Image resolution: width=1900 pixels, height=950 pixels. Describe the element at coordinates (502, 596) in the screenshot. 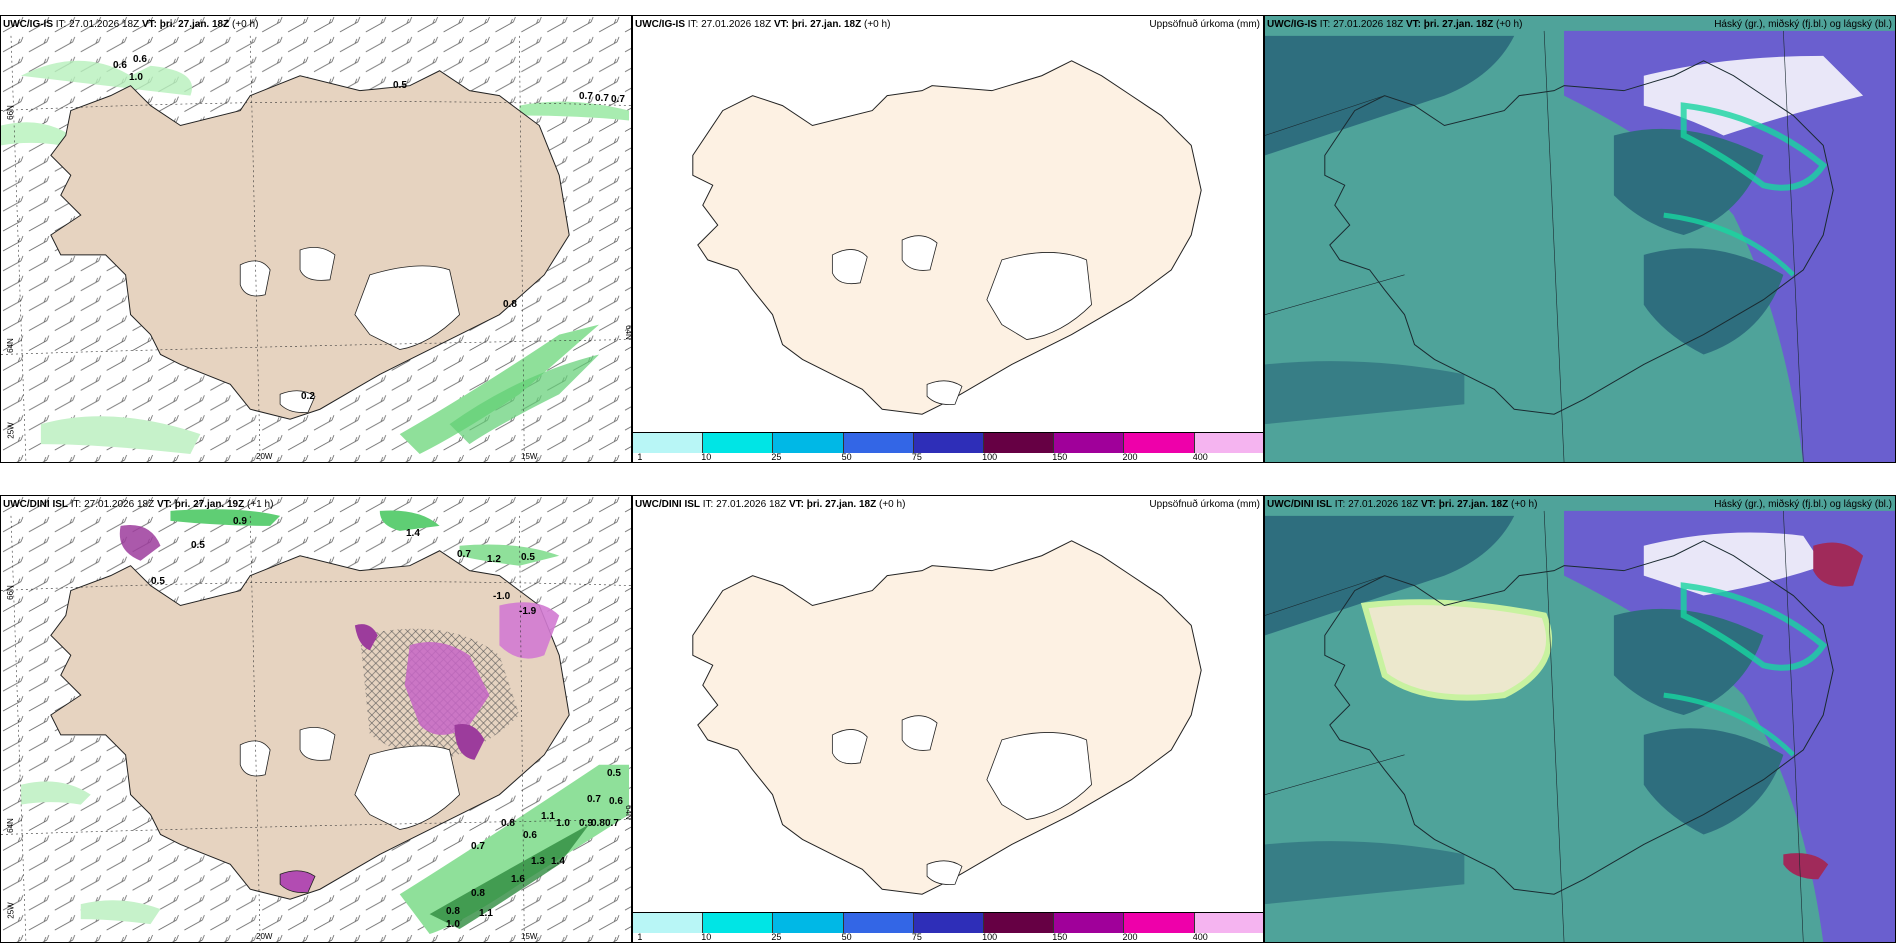

I see `precip-value: -1.0` at that location.